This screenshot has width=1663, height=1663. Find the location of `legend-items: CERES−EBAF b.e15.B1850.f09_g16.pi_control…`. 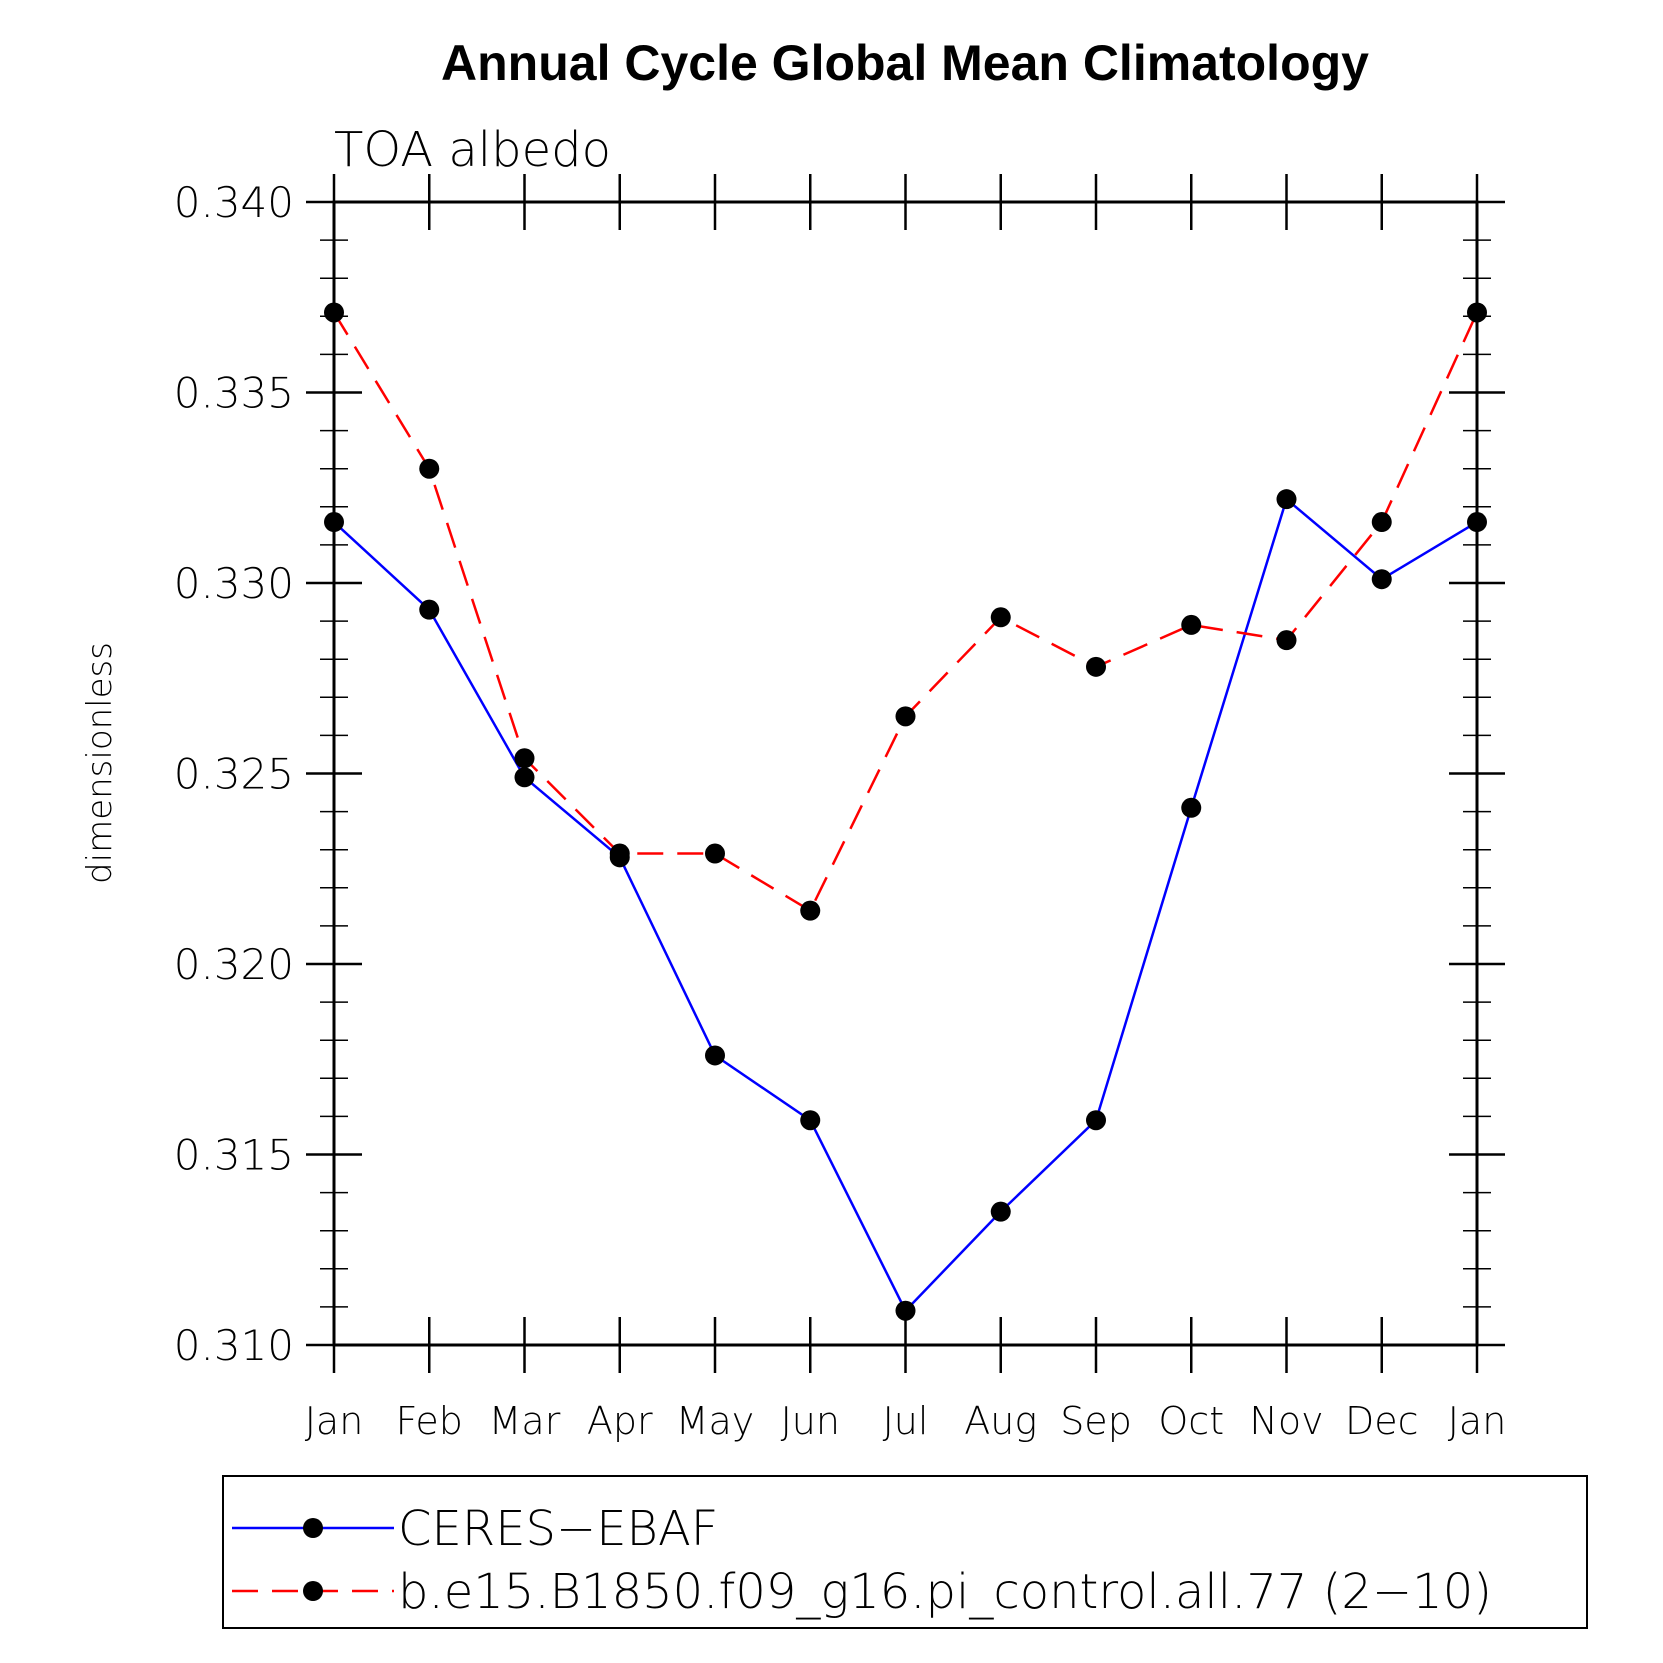

legend-items: CERES−EBAF b.e15.B1850.f09_g16.pi_control… is located at coordinates (862, 1560).